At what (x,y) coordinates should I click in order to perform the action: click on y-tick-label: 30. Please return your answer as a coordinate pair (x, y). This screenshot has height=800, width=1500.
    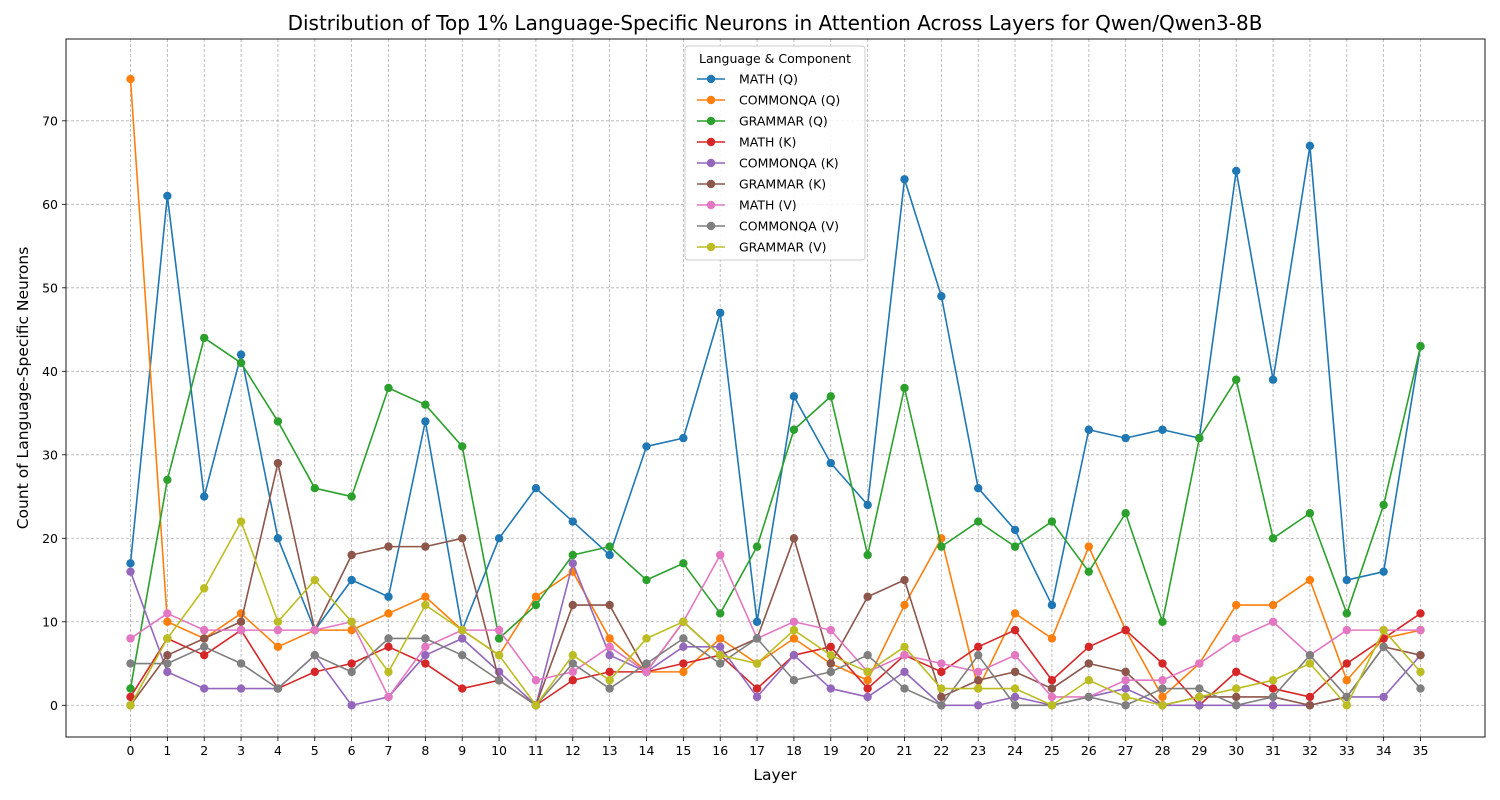
    Looking at the image, I should click on (50, 454).